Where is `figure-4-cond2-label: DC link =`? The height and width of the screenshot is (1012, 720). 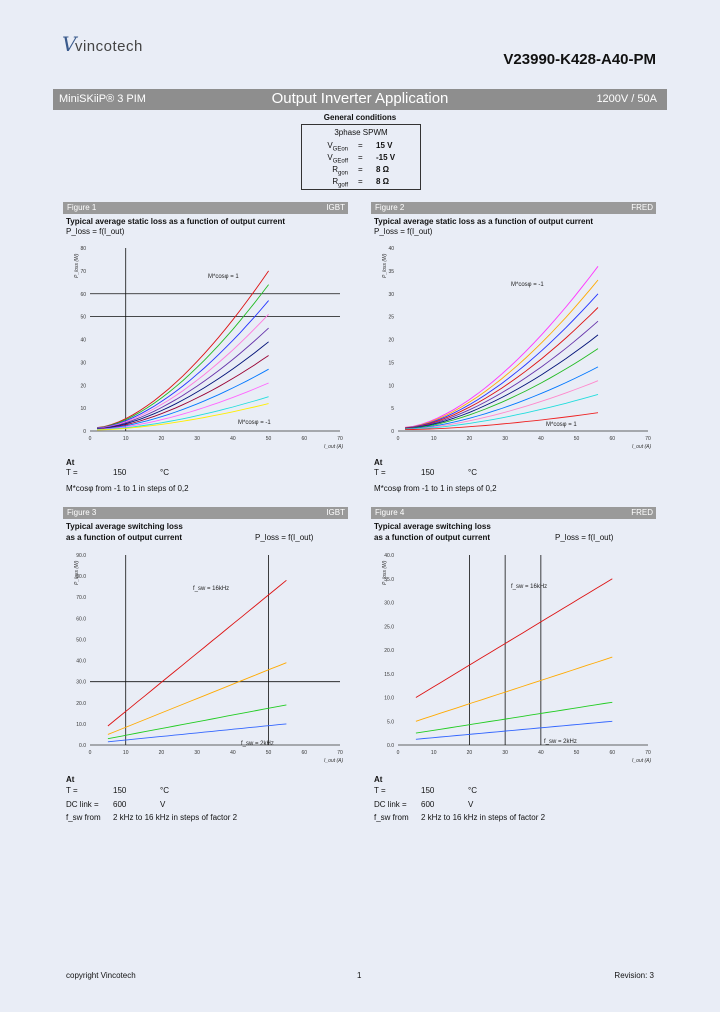 figure-4-cond2-label: DC link = is located at coordinates (390, 804).